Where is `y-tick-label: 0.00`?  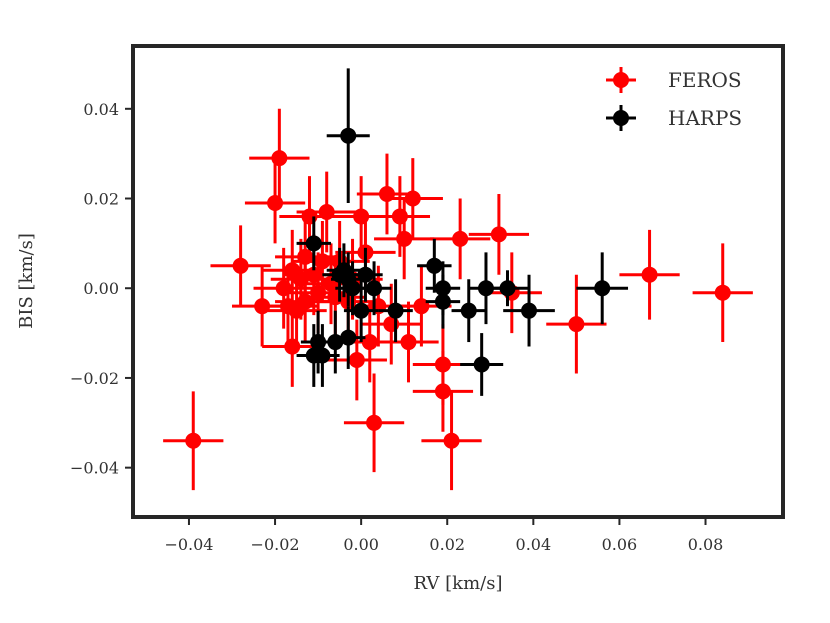 y-tick-label: 0.00 is located at coordinates (101, 288).